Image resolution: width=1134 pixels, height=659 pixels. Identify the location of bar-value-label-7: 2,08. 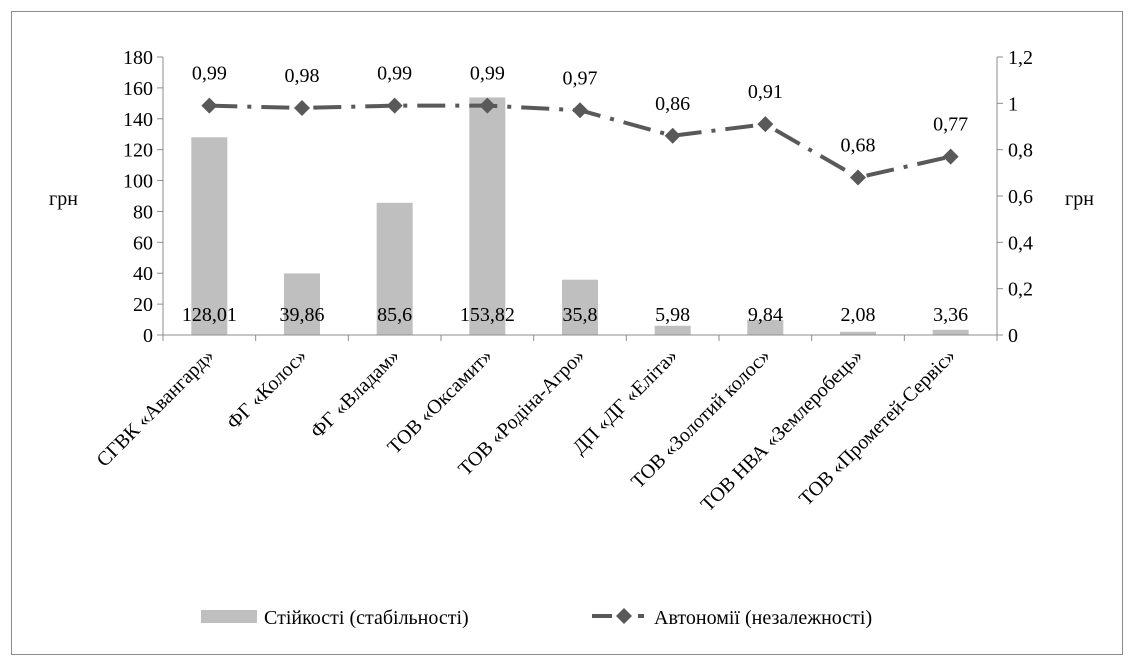
(858, 315).